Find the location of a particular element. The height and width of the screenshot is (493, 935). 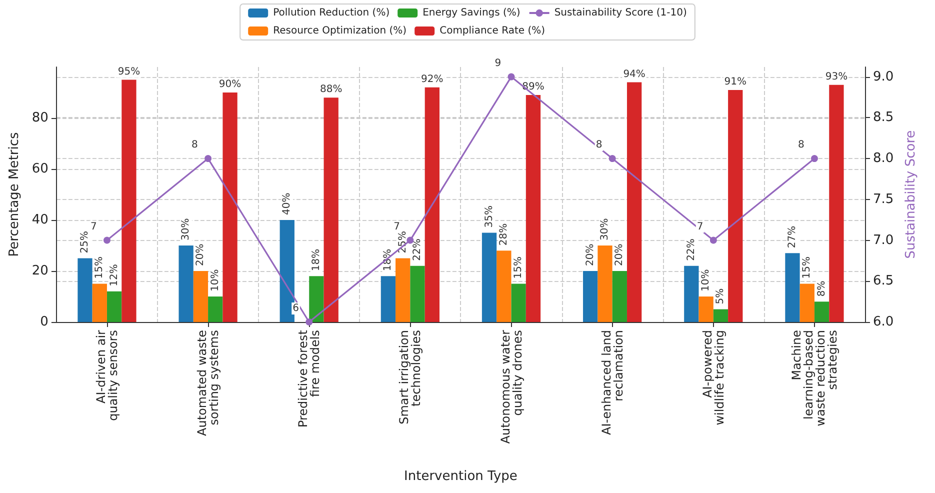

legend-label: Resource Optimization (%) is located at coordinates (340, 31).